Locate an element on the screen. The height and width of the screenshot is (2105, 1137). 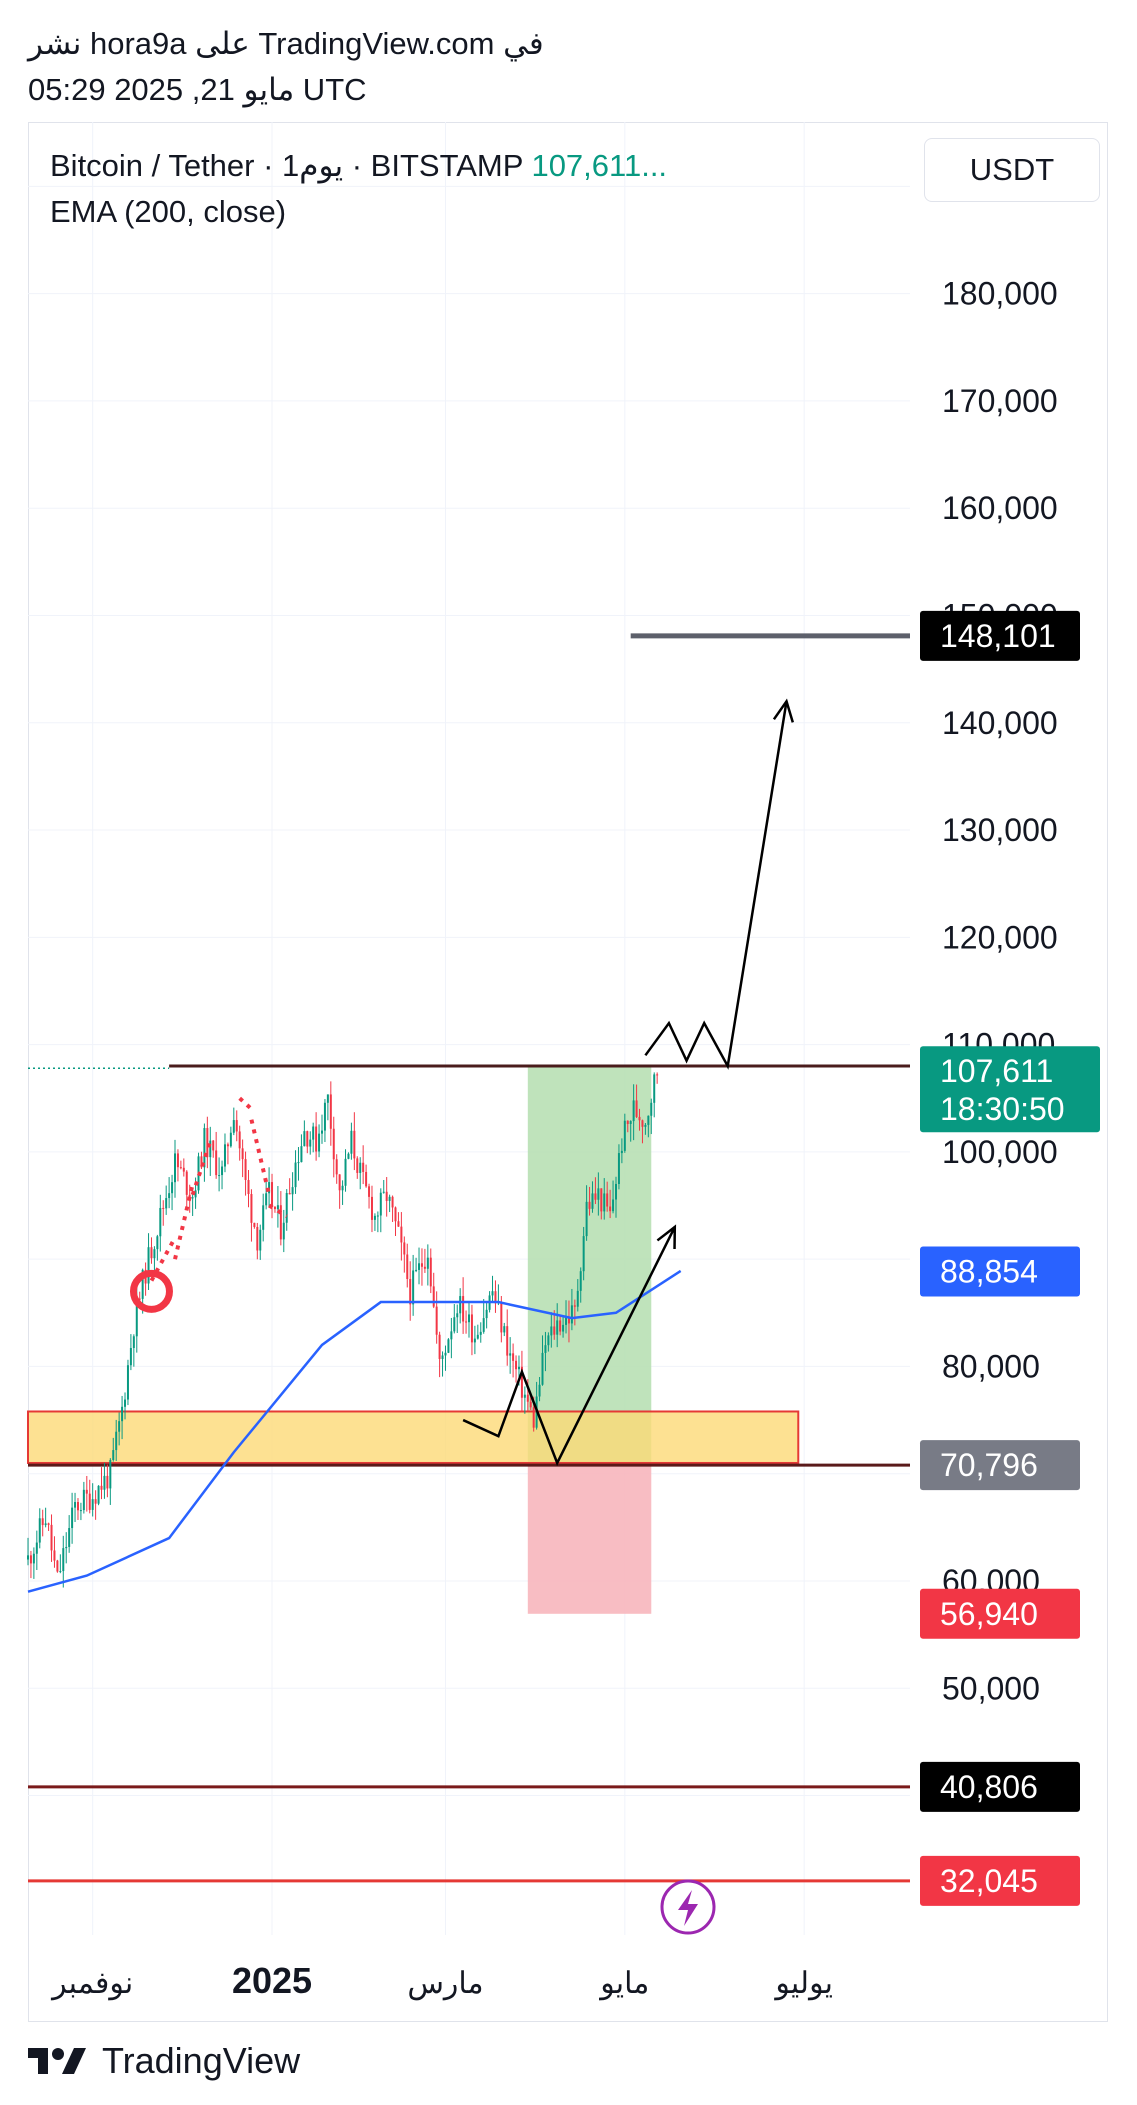
price-tag-56,940 is located at coordinates (1000, 1613).